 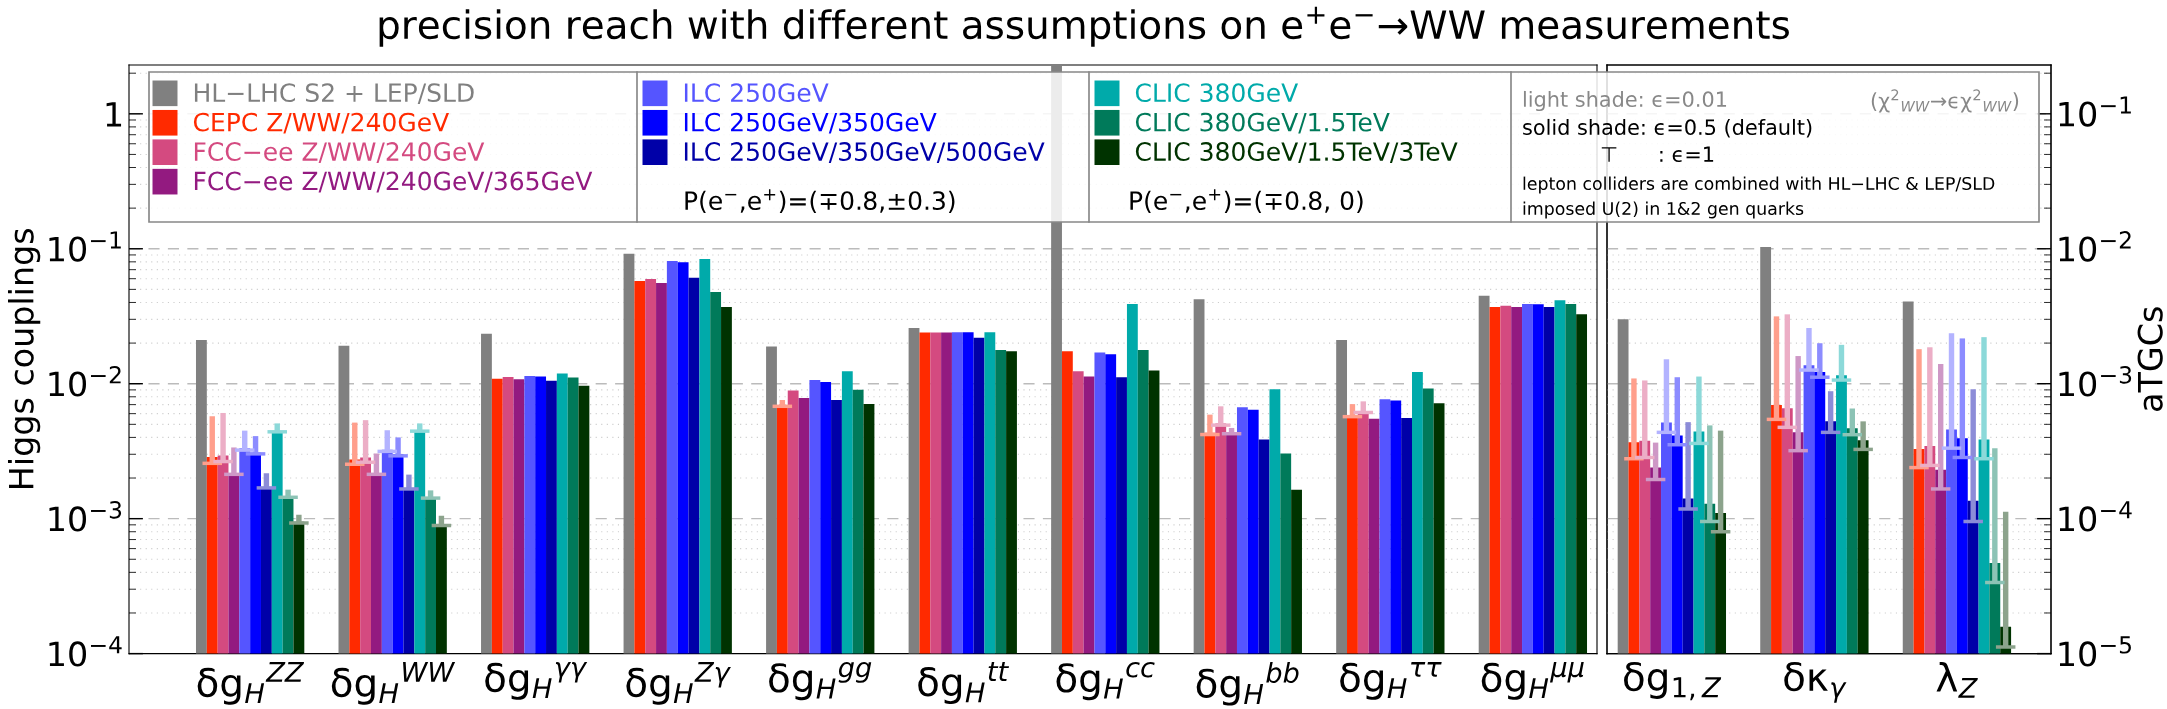 What do you see at coordinates (1663, 210) in the screenshot?
I see `annotation: imposed U(2) in 1&2 gen quarks` at bounding box center [1663, 210].